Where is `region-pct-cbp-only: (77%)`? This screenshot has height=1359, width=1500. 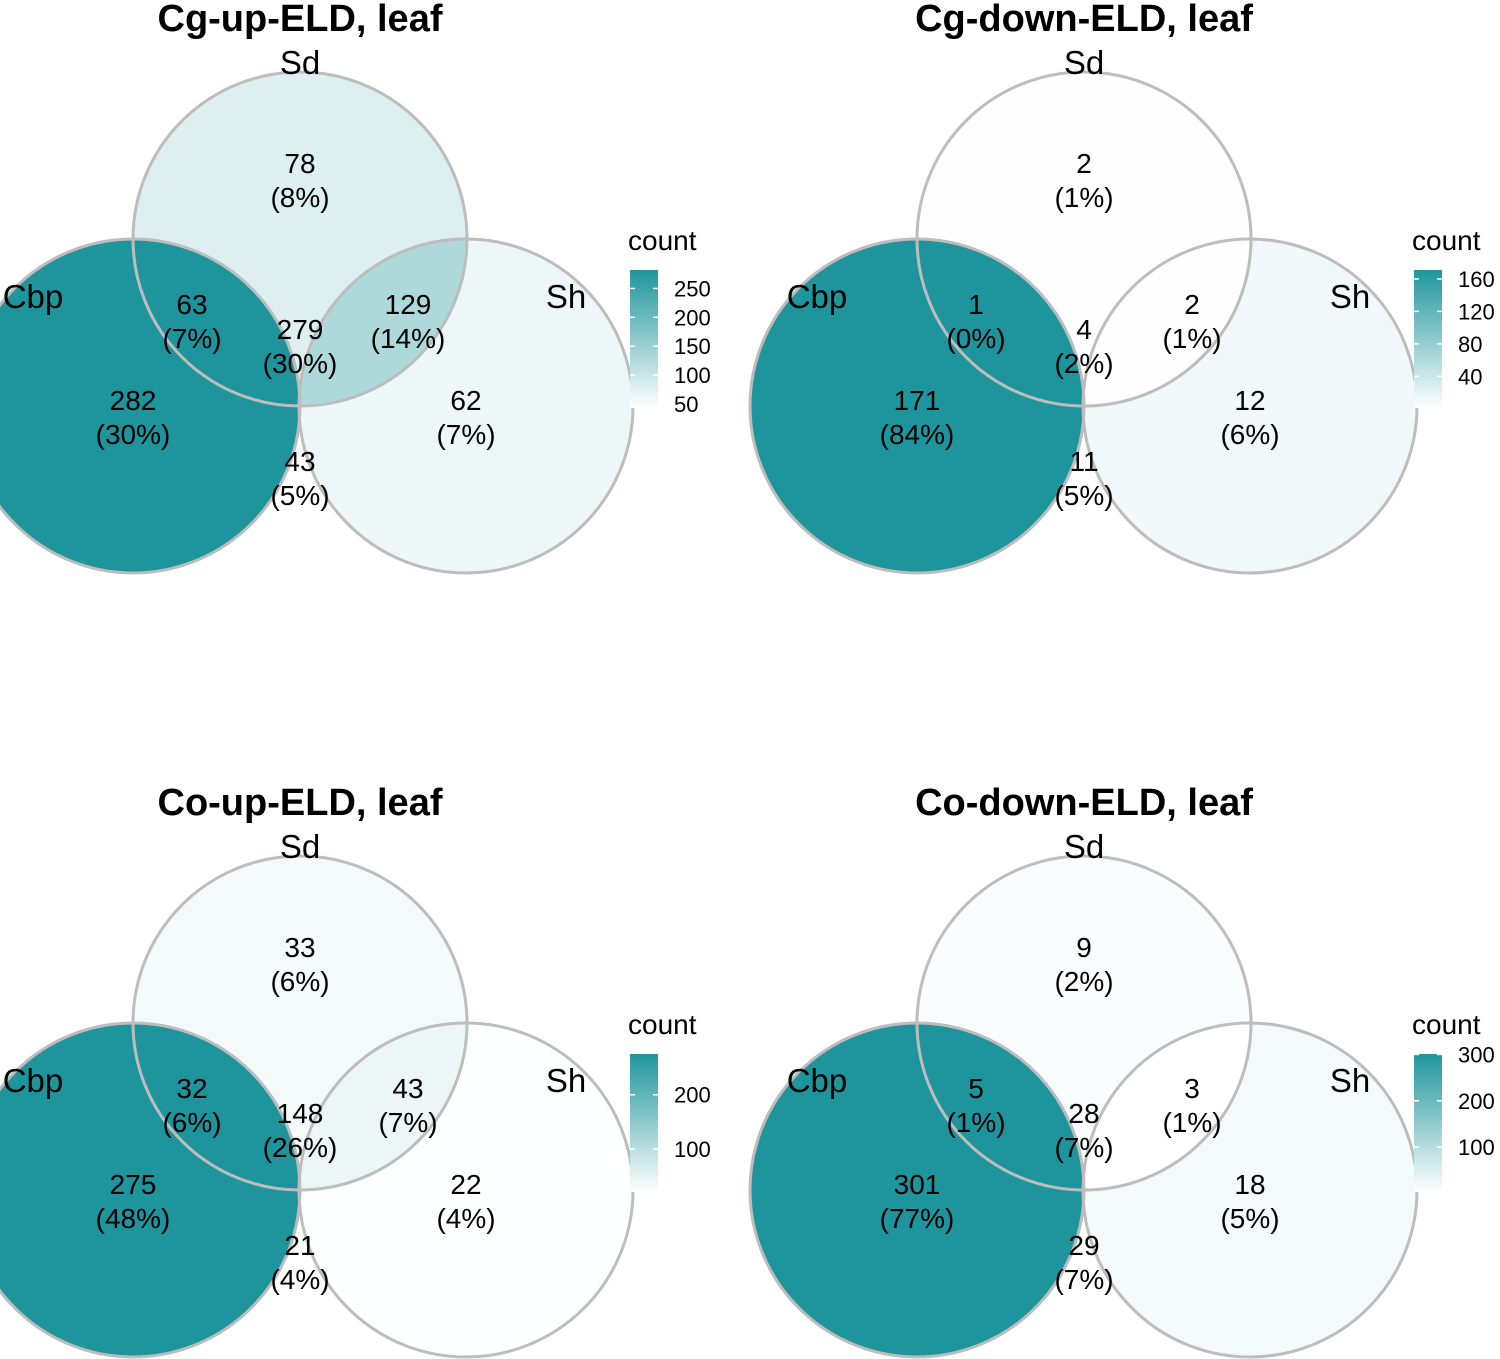
region-pct-cbp-only: (77%) is located at coordinates (917, 1218).